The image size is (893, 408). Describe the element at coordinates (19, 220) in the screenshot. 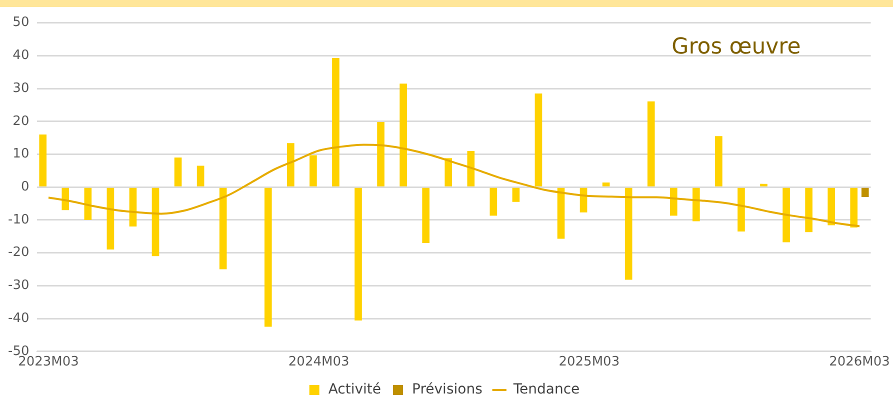

I see `y-tick-label: -10` at that location.